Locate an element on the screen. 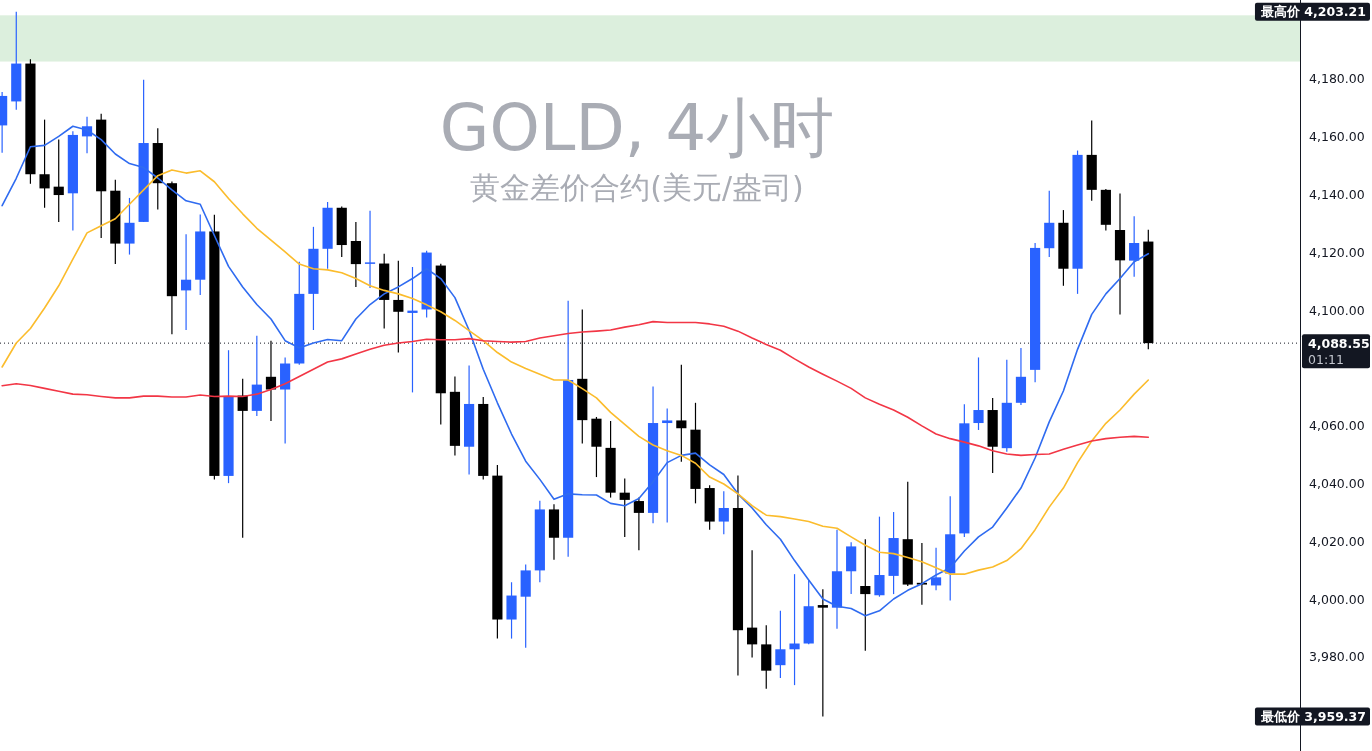 Image resolution: width=1372 pixels, height=751 pixels. y-tick-label: 4,140.00 is located at coordinates (1337, 194).